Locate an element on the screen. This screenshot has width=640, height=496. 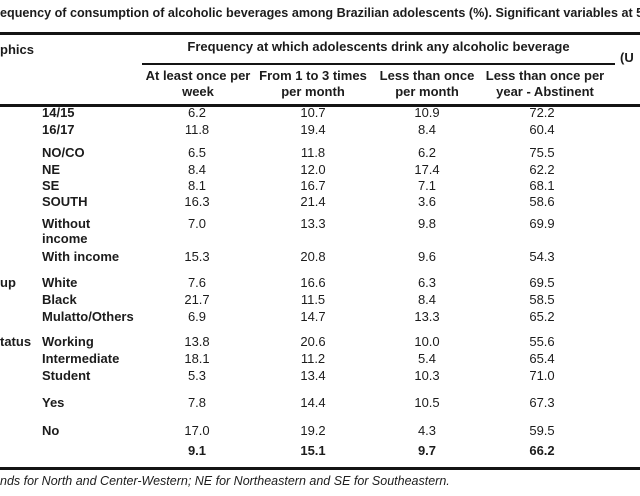
cell-value: 17.0 is located at coordinates (197, 430).